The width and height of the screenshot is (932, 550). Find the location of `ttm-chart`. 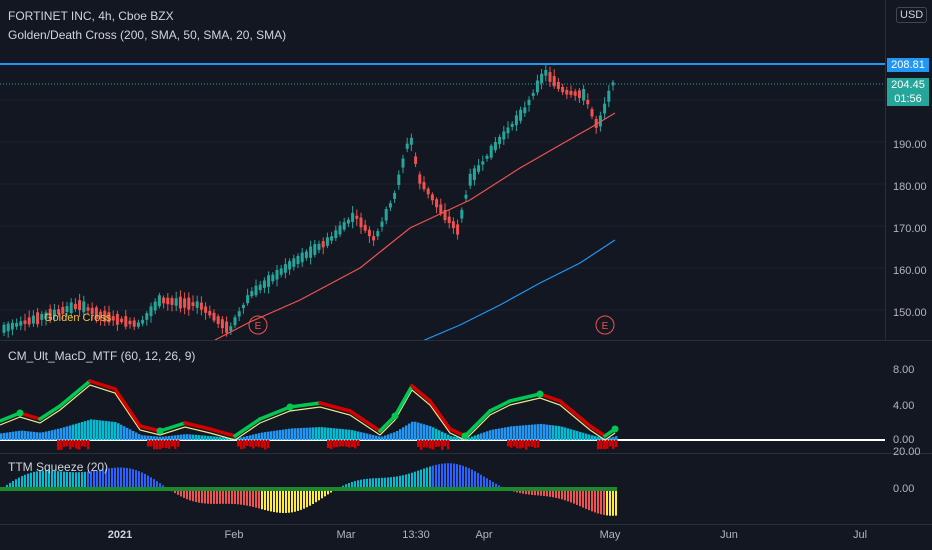

ttm-chart is located at coordinates (442, 489).